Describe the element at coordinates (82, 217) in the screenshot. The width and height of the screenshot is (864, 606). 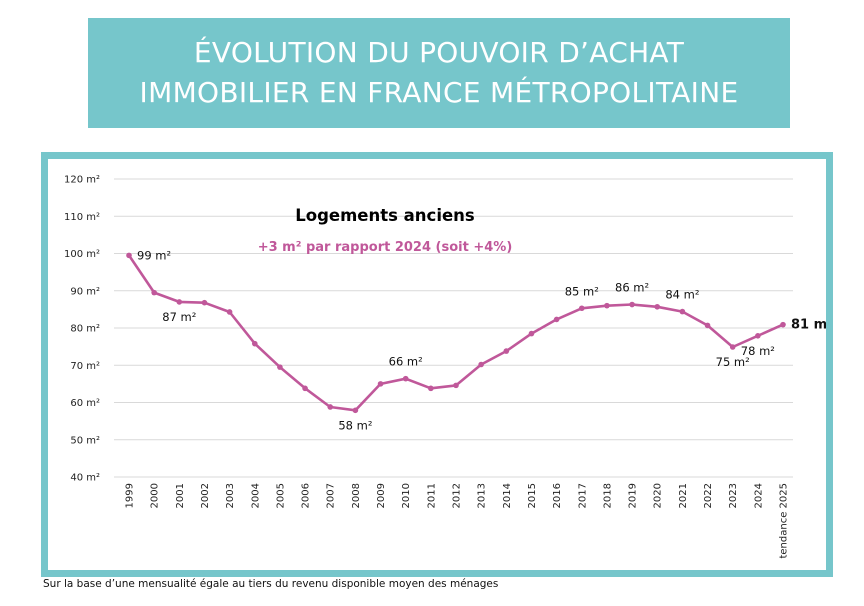
I see `y-tick-label: 110 m²` at that location.